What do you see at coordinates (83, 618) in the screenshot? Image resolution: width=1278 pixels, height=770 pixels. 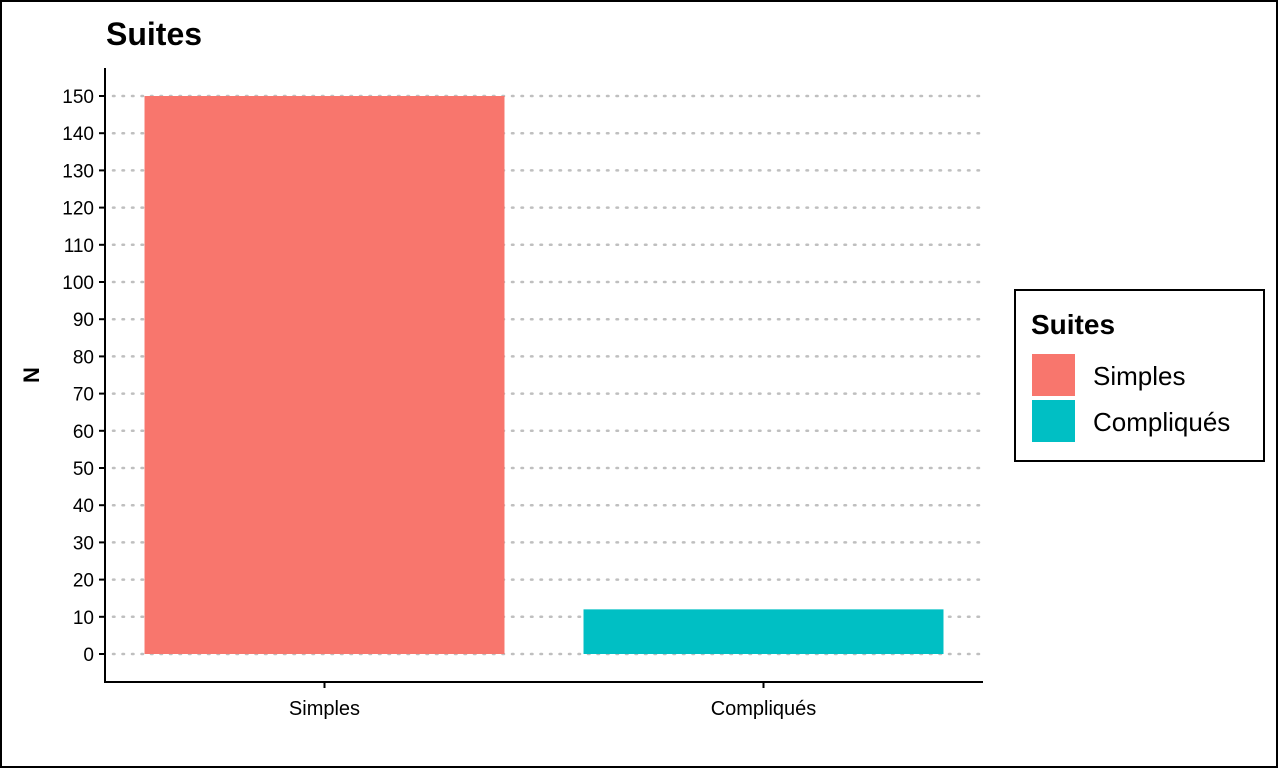 I see `y-tick-label: 10` at bounding box center [83, 618].